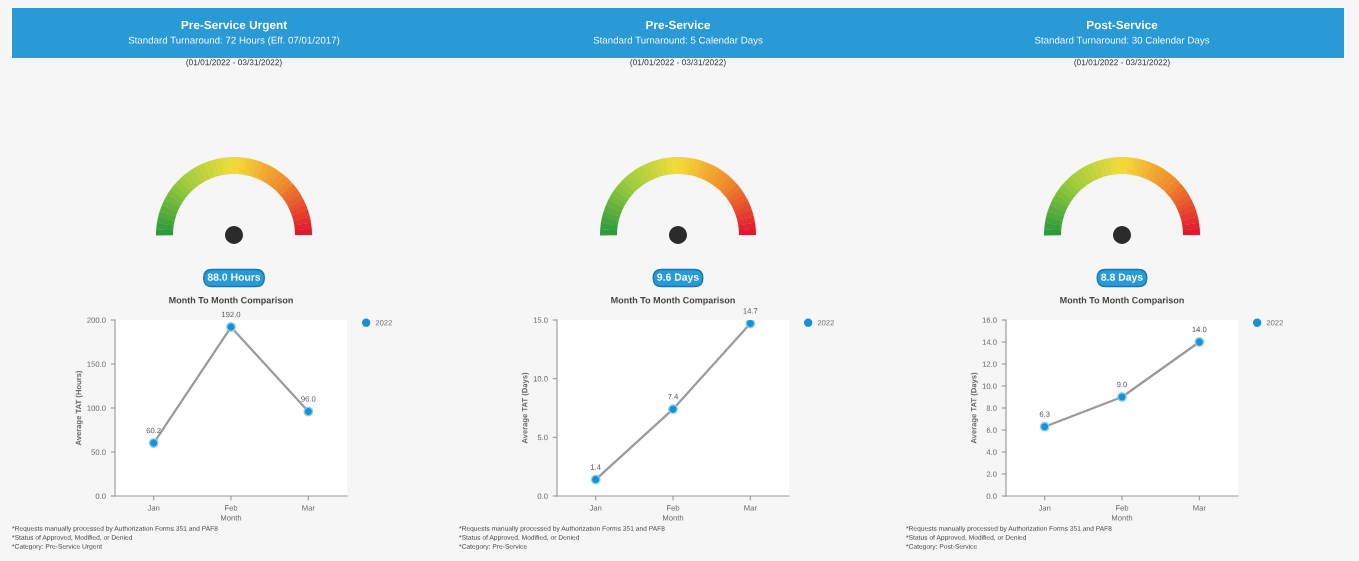  What do you see at coordinates (234, 26) in the screenshot?
I see `text: Pre-Service Urgent` at bounding box center [234, 26].